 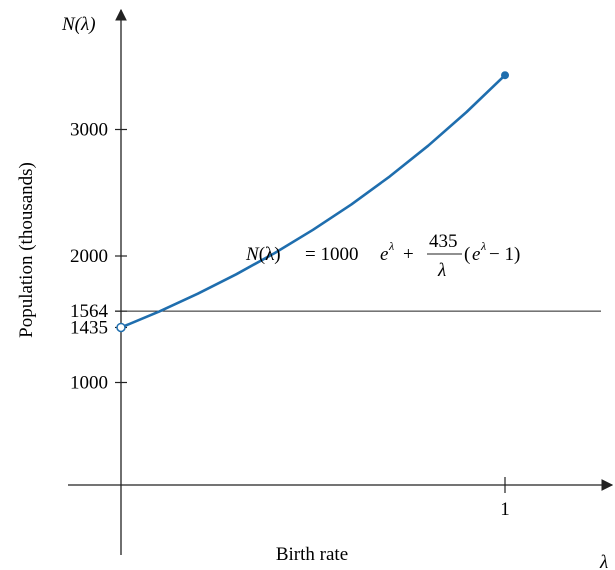 What do you see at coordinates (78, 24) in the screenshot?
I see `y-axis-symbol: N(λ)` at bounding box center [78, 24].